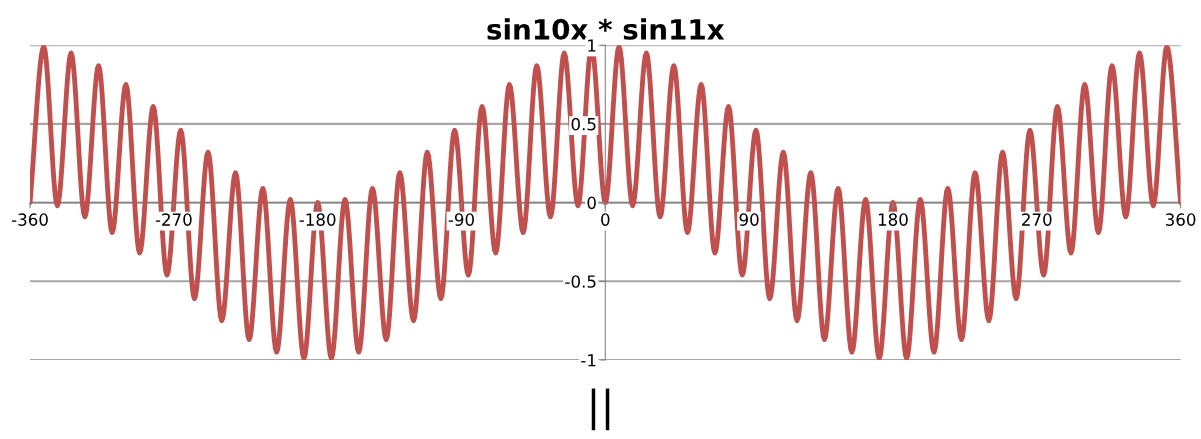 This screenshot has width=1201, height=439. What do you see at coordinates (173, 219) in the screenshot?
I see `x-tick-label: -270` at bounding box center [173, 219].